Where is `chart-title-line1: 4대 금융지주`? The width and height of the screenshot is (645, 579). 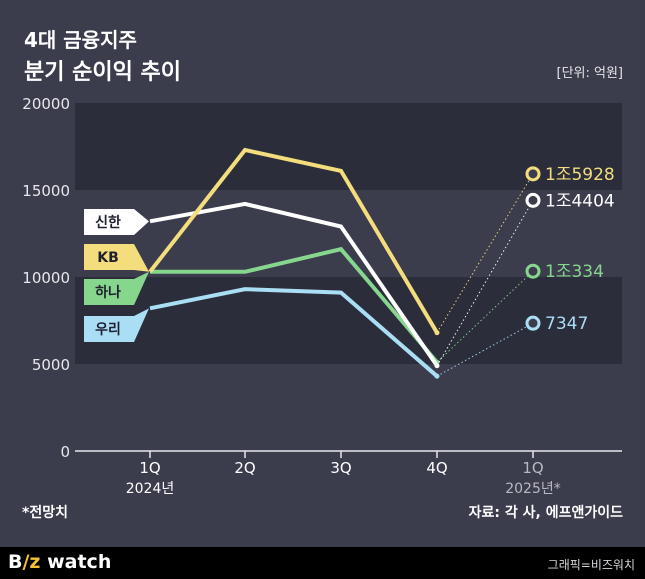 chart-title-line1: 4대 금융지주 is located at coordinates (80, 40).